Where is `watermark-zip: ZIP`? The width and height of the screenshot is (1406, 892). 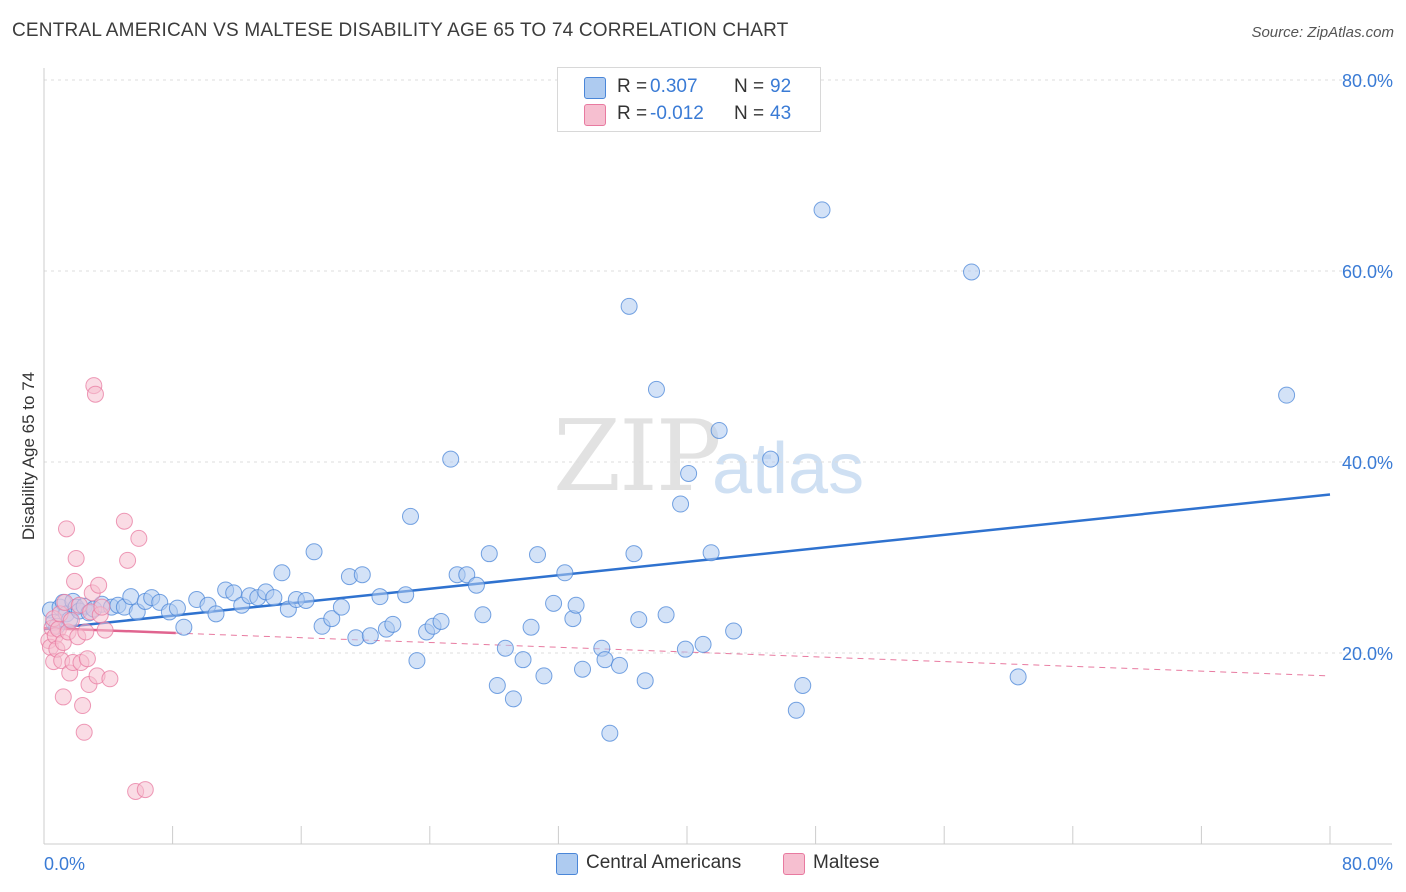
watermark-zip: ZIP is located at coordinates (637, 457).